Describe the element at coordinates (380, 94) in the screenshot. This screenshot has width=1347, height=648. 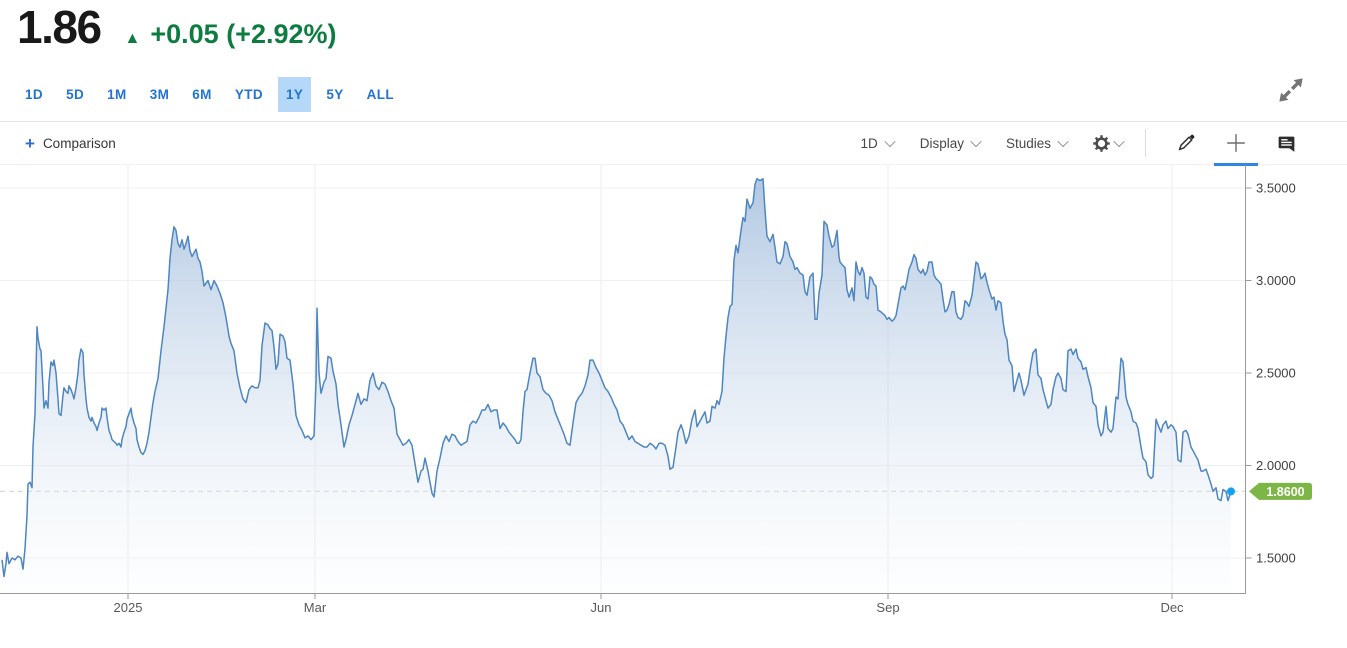
I see `range-tab-all: ALL` at that location.